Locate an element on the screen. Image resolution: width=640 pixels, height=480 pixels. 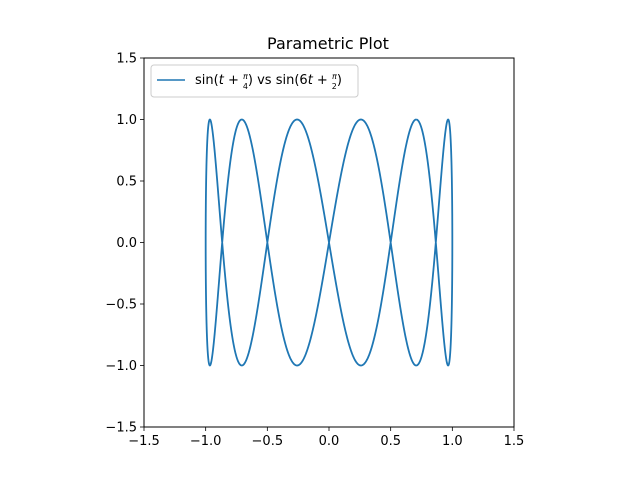
y-tick-label: −1.5 is located at coordinates (121, 428).